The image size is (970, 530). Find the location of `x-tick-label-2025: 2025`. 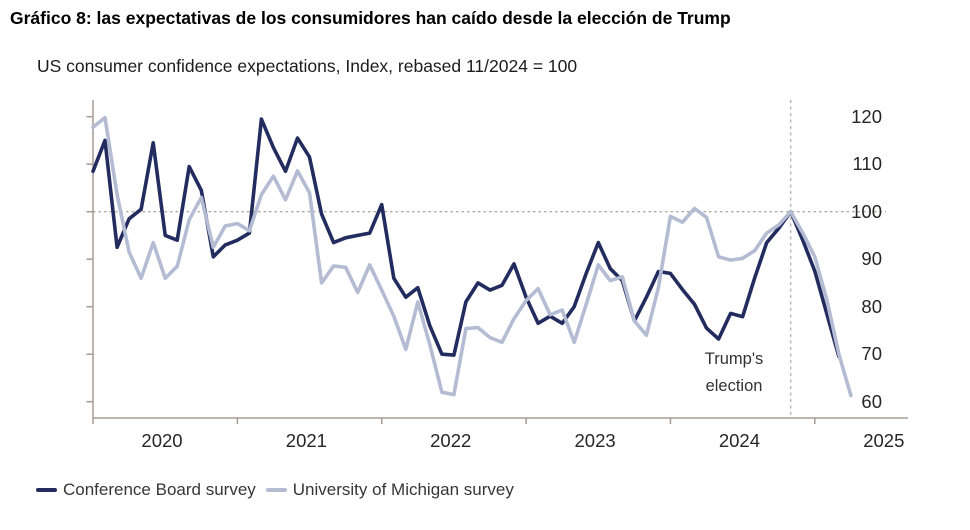

x-tick-label-2025: 2025 is located at coordinates (884, 440).